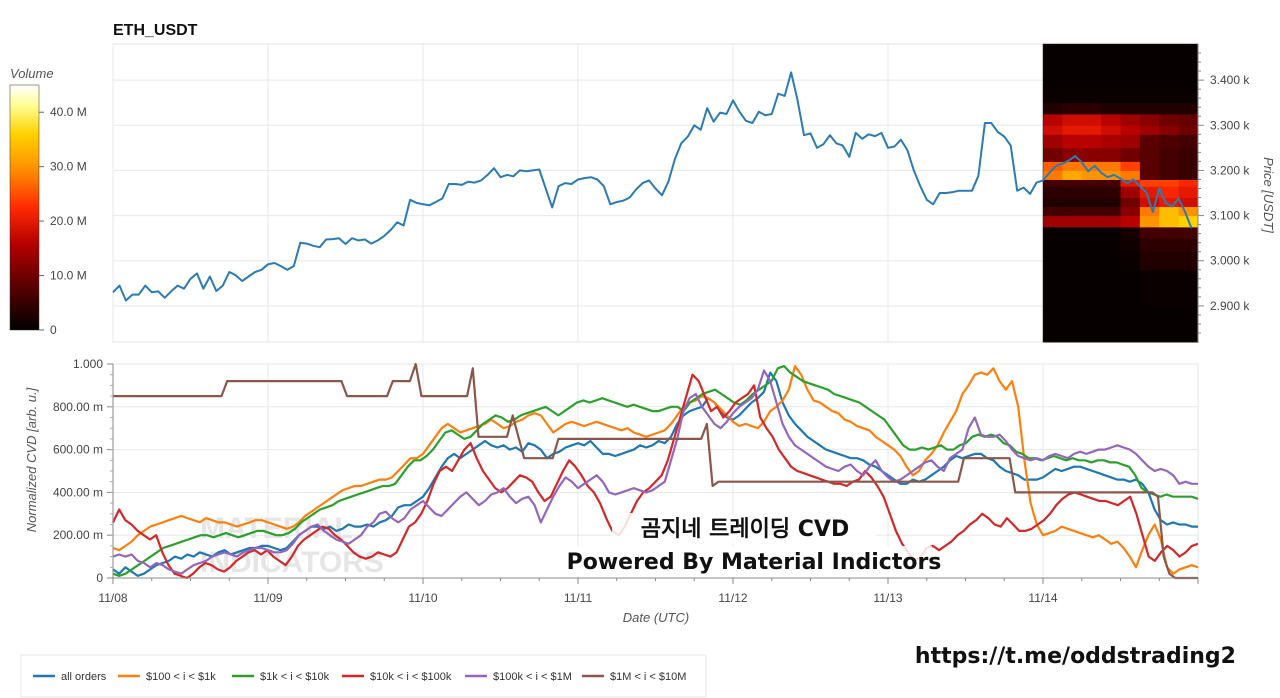 The width and height of the screenshot is (1280, 698). What do you see at coordinates (24, 207) in the screenshot?
I see `colorbar-gradient` at bounding box center [24, 207].